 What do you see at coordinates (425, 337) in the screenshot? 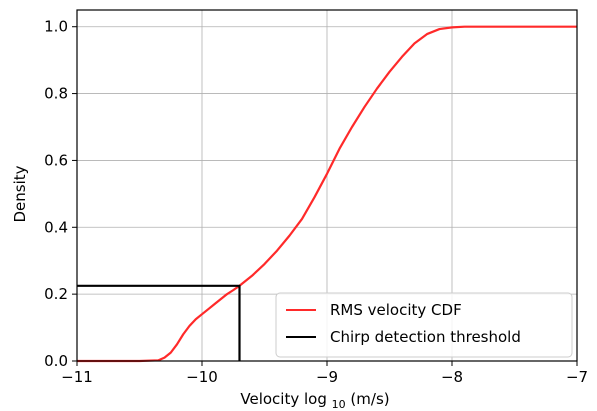
I see `legend-label-chirp-detection-threshold: Chirp detection threshold` at bounding box center [425, 337].